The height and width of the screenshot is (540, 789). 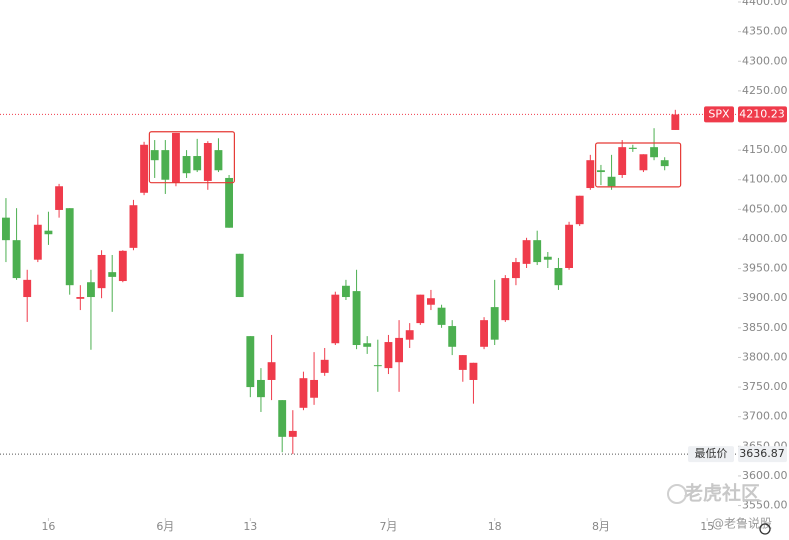 I want to click on watermark-logo, so click(x=677, y=494).